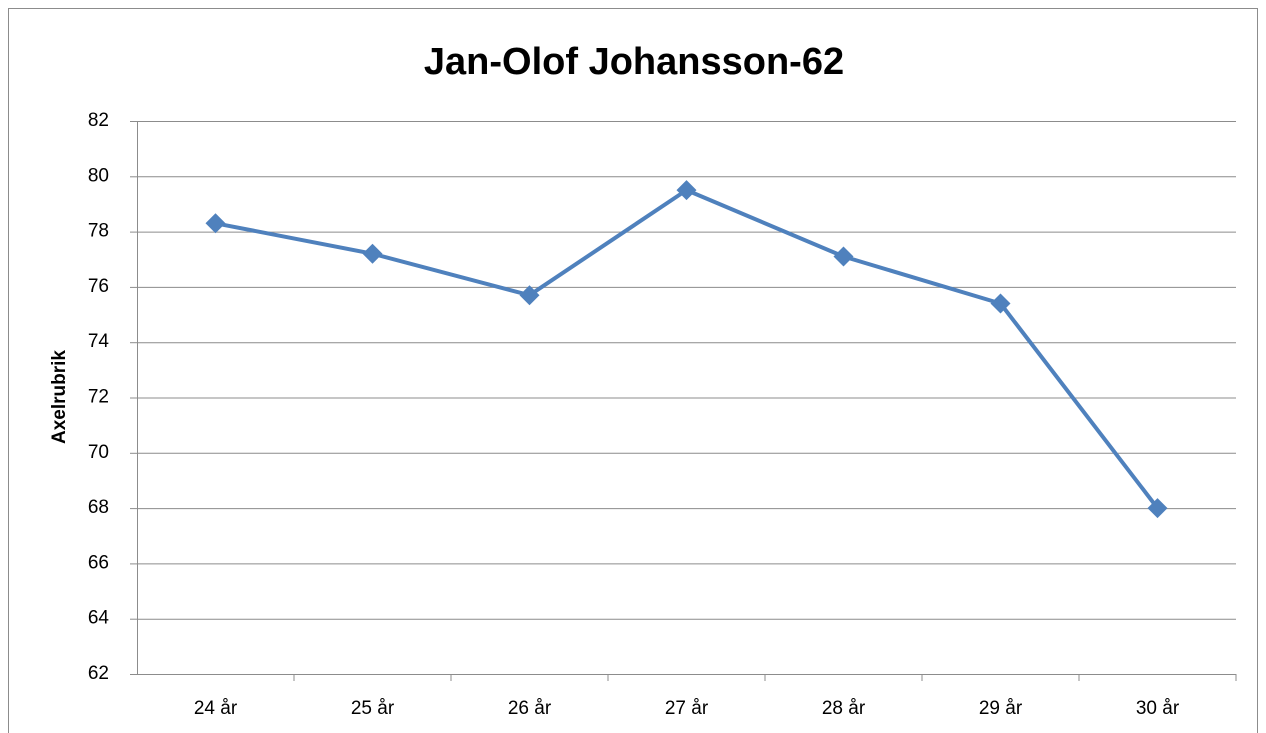 This screenshot has height=733, width=1266. I want to click on x-tick-label: 25 år, so click(373, 708).